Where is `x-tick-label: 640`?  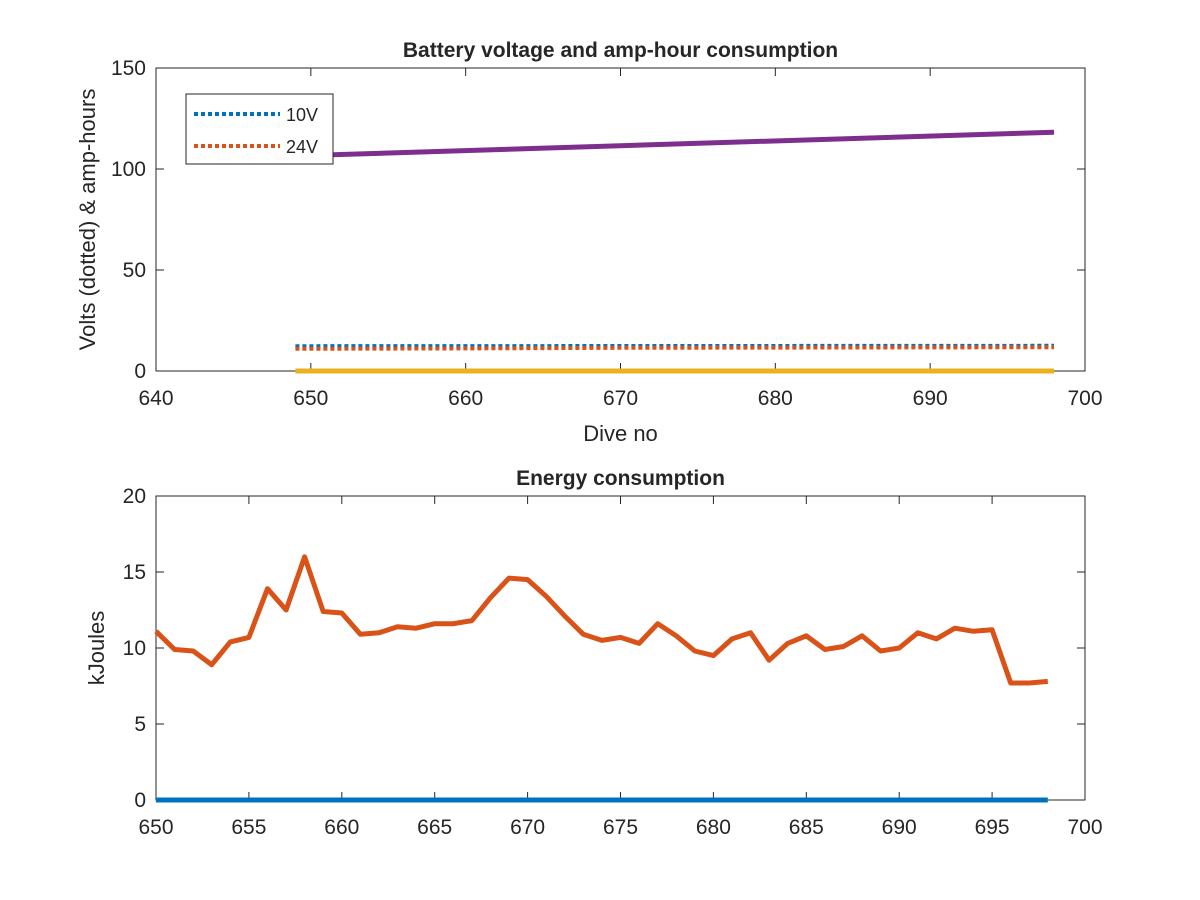
x-tick-label: 640 is located at coordinates (155, 398).